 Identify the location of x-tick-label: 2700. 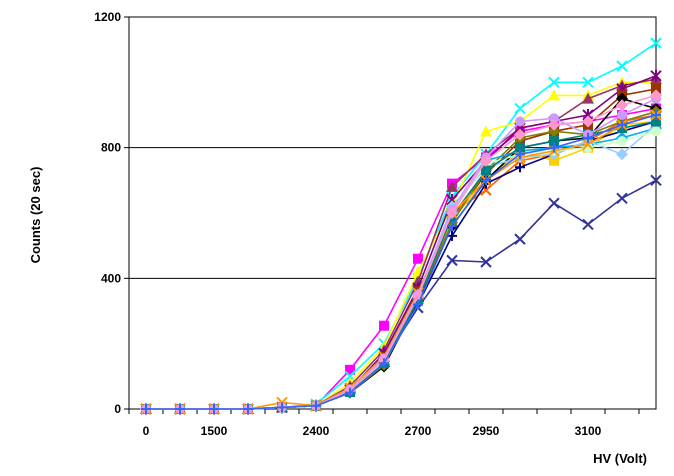
(418, 431).